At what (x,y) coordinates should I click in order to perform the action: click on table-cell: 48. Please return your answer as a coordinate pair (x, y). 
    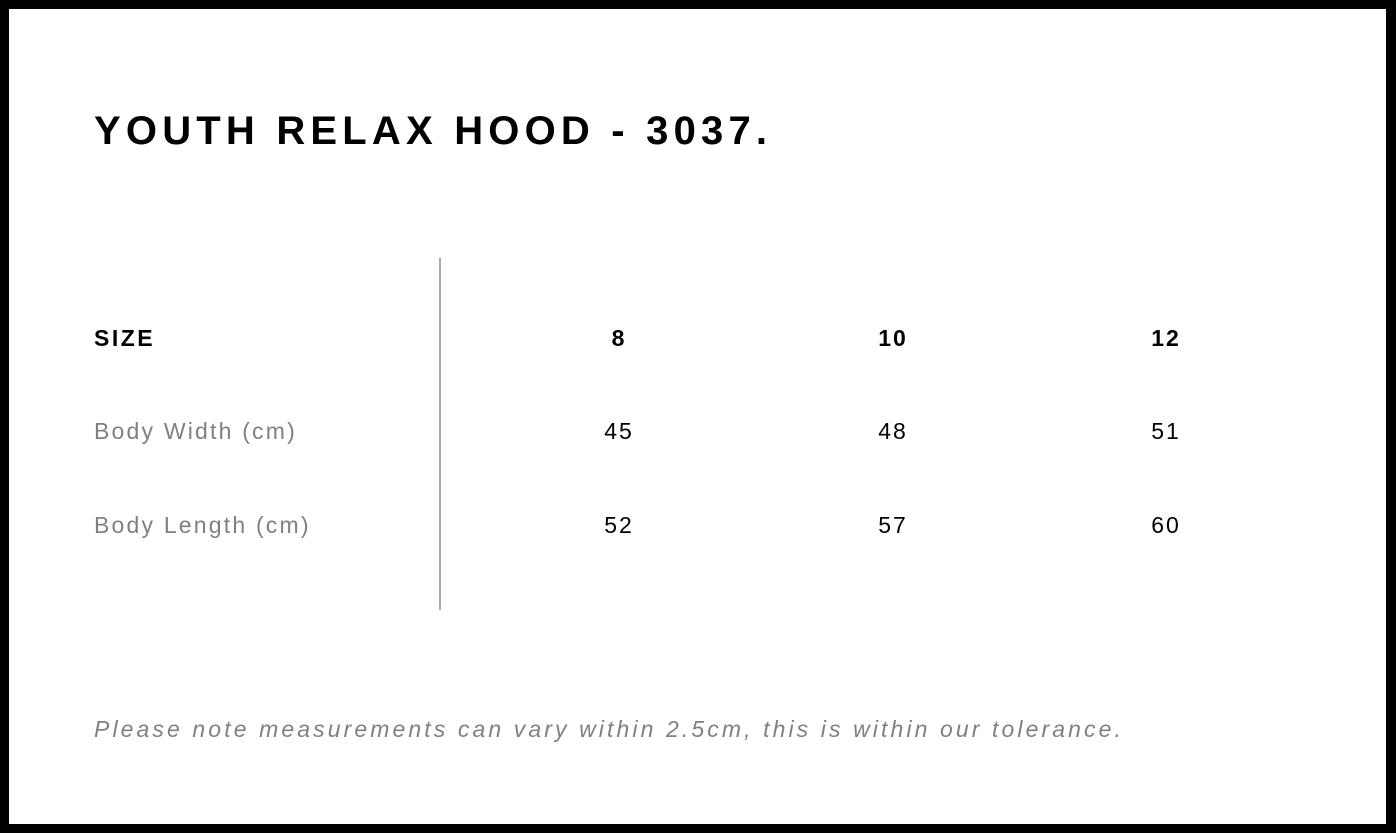
    Looking at the image, I should click on (893, 431).